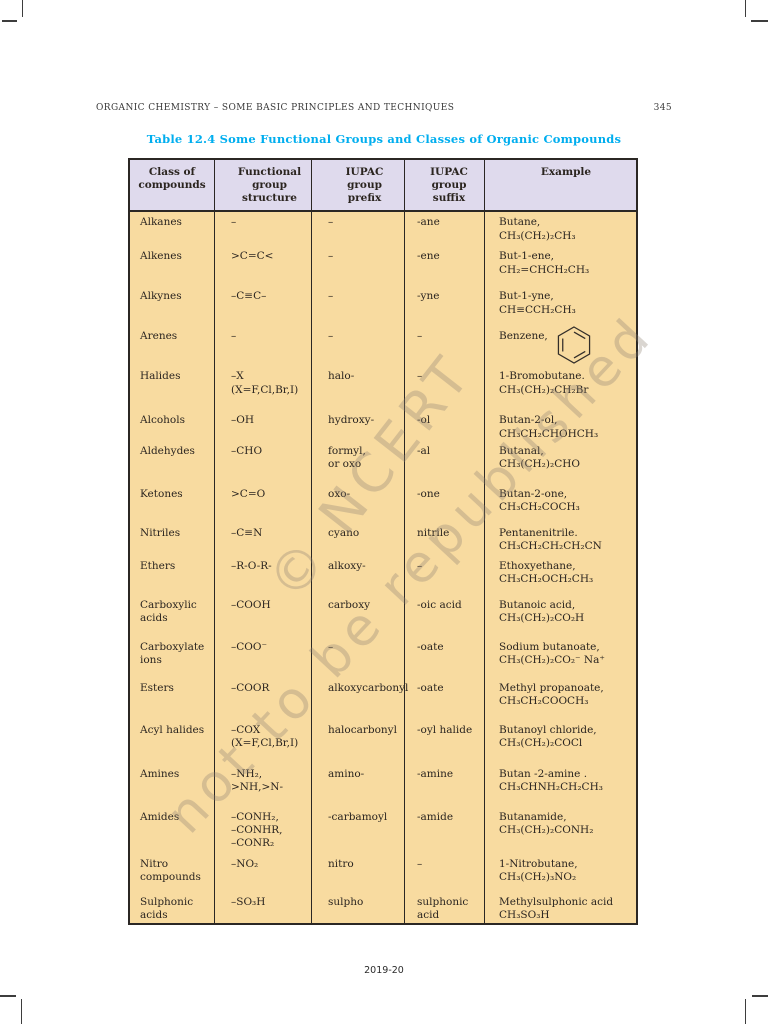  I want to click on cell-class-of-compounds: Esters, so click(172, 698).